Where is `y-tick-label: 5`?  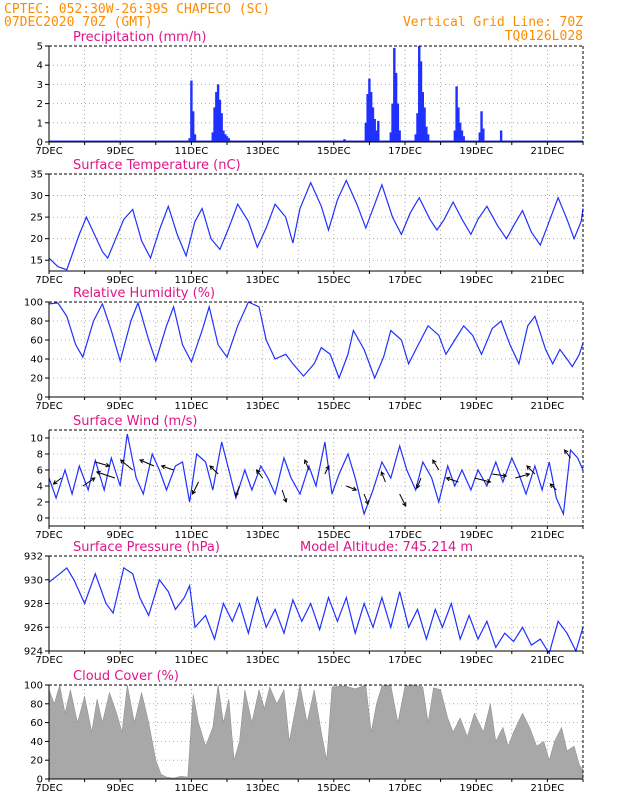 y-tick-label: 5 is located at coordinates (40, 47).